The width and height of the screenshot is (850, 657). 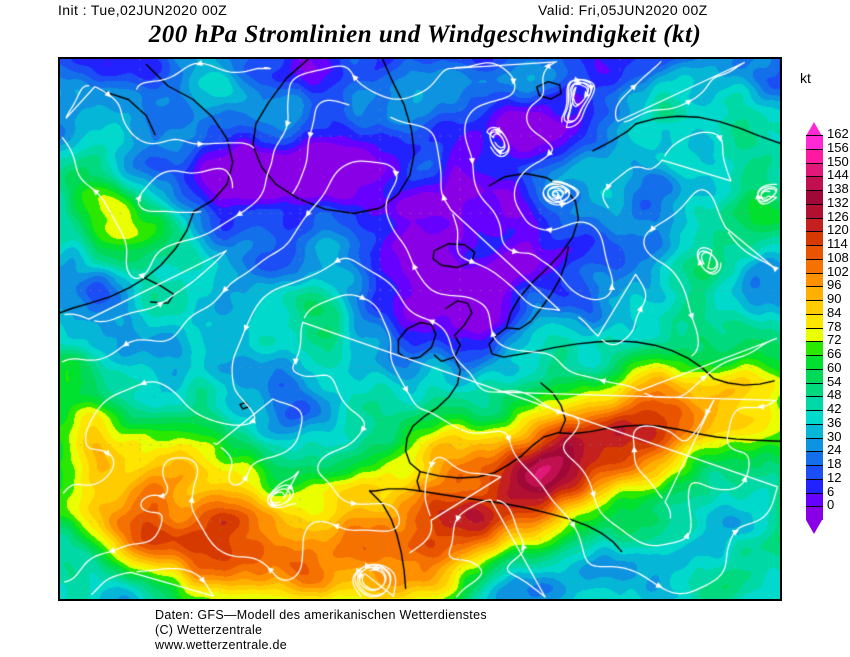 I want to click on colorbar-tick: 120, so click(x=828, y=229).